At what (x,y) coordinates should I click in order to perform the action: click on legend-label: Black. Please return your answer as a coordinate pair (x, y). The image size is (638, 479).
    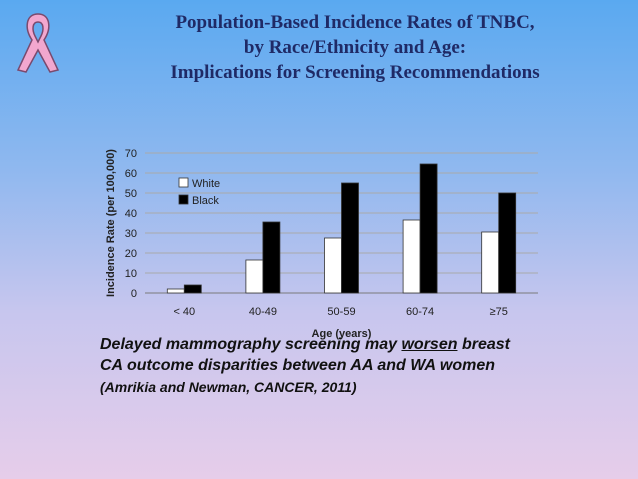
    Looking at the image, I should click on (205, 201).